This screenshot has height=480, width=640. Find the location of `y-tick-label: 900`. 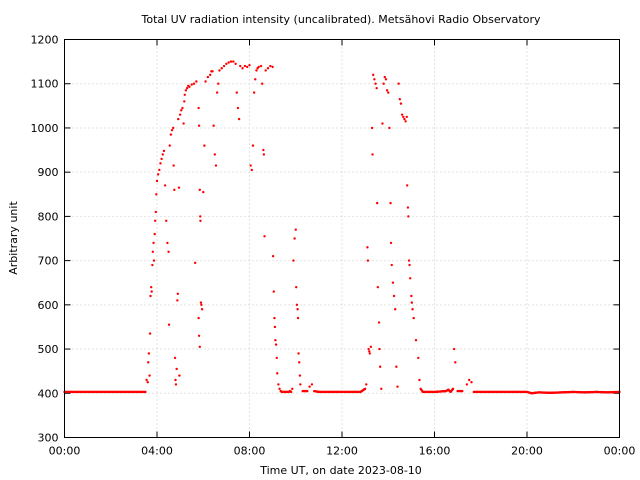

y-tick-label: 900 is located at coordinates (48, 172).